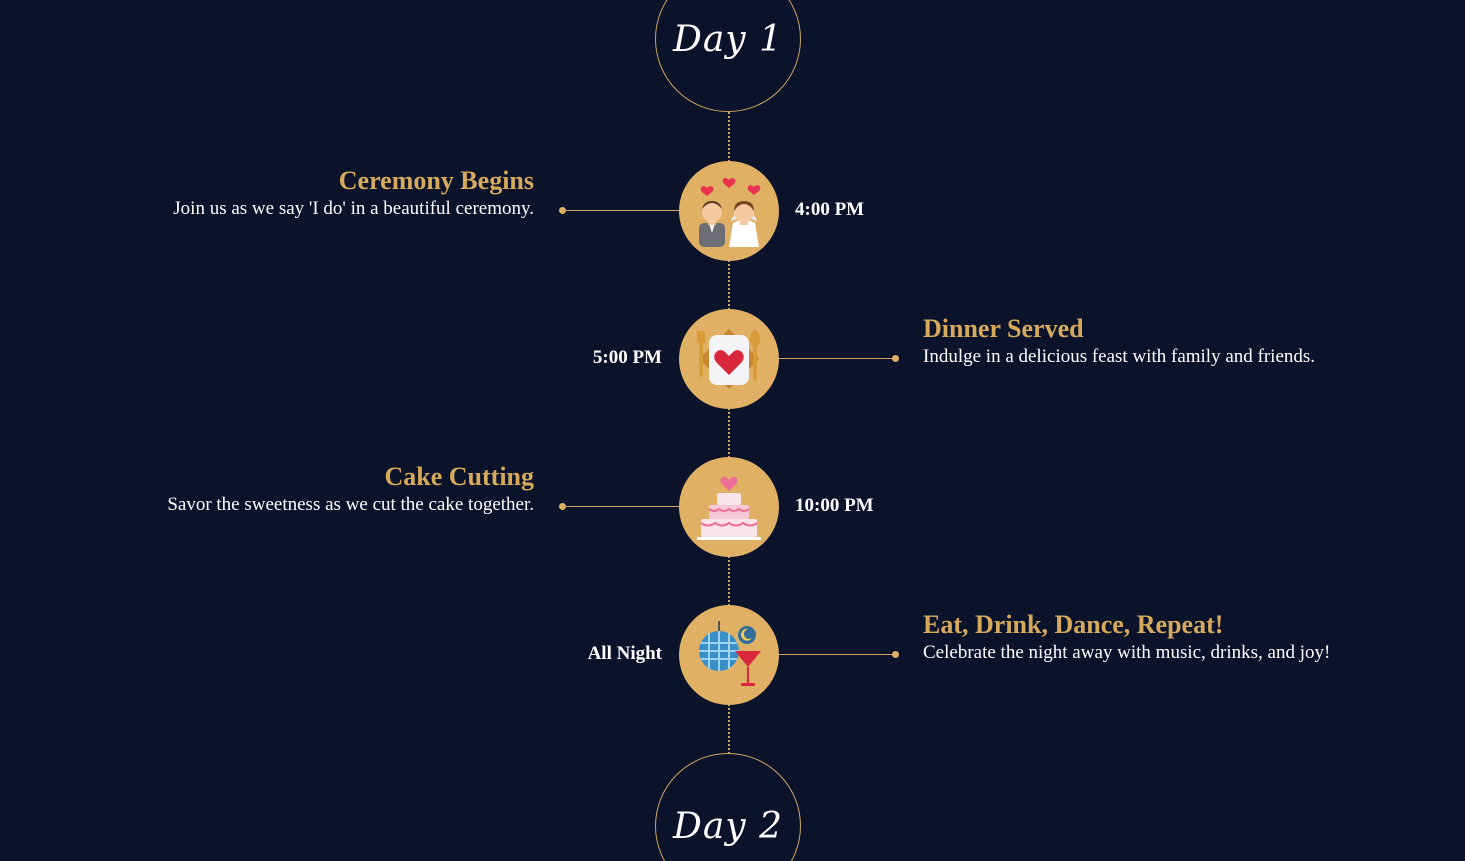  What do you see at coordinates (727, 826) in the screenshot?
I see `day-label: Day 2` at bounding box center [727, 826].